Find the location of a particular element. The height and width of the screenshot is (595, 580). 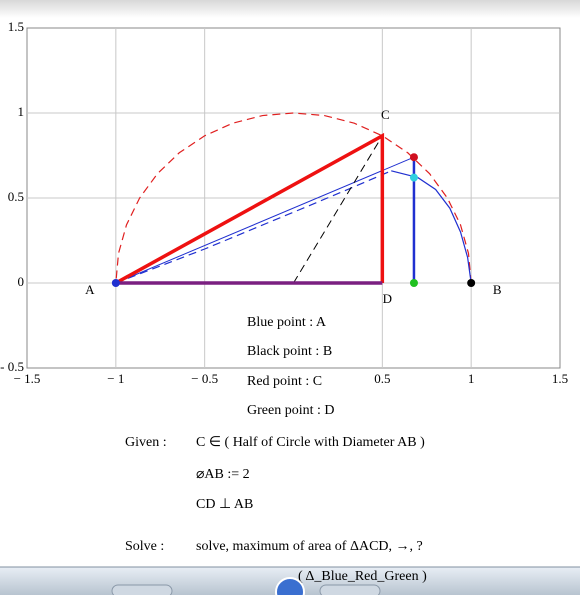

x-tick-label: − 1.5 is located at coordinates (27, 378).